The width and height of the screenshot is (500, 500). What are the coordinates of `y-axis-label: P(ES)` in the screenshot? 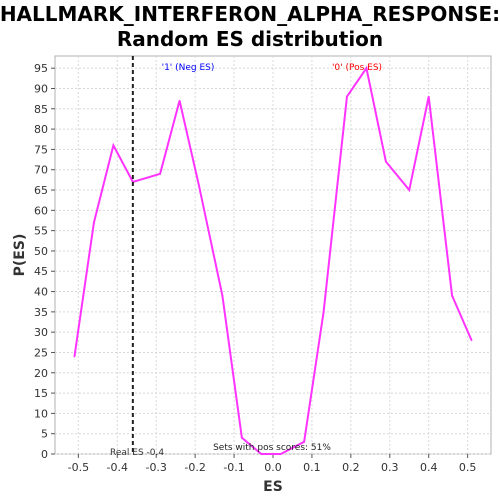 It's located at (20, 255).